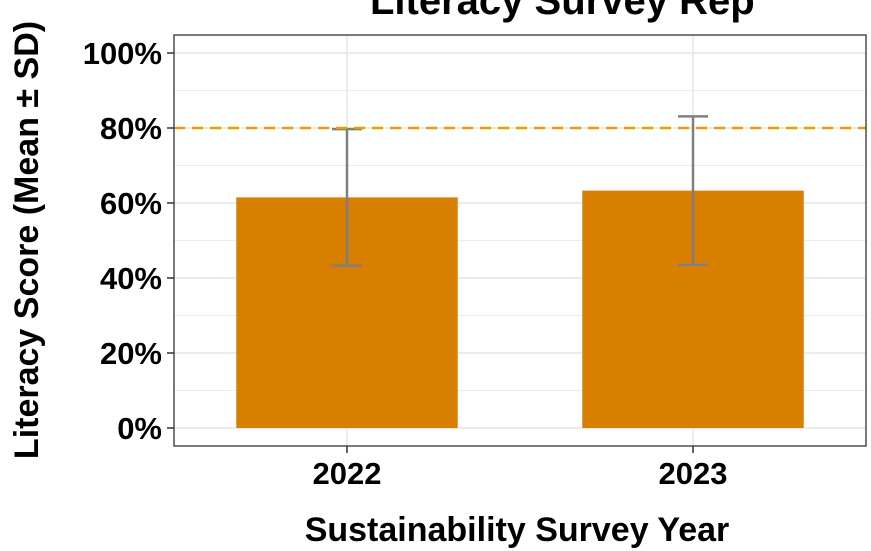  Describe the element at coordinates (520, 468) in the screenshot. I see `x-axis-ticks: 2022 2023` at that location.